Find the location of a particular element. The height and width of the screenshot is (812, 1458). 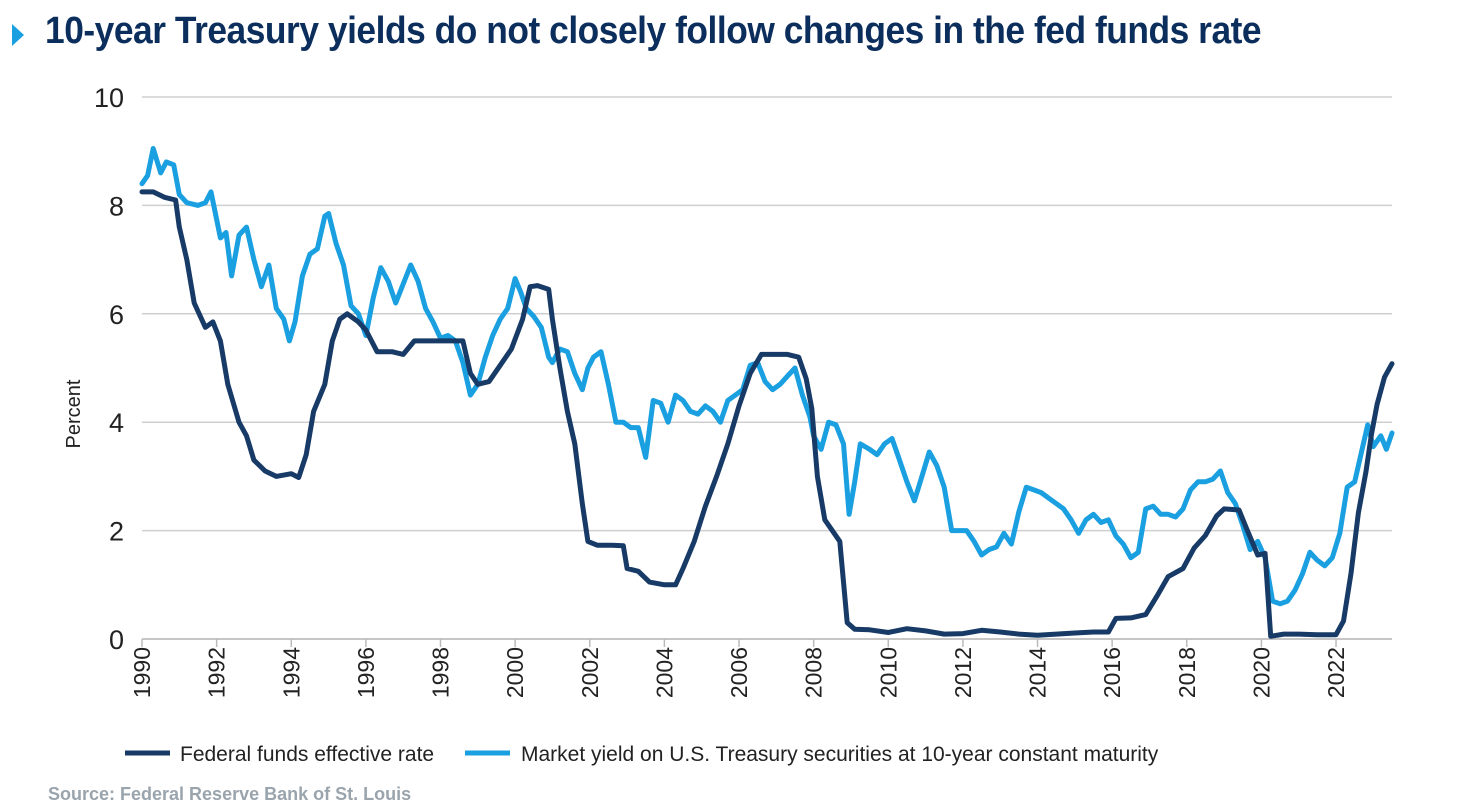

x-tick-label: 1998 is located at coordinates (441, 672).